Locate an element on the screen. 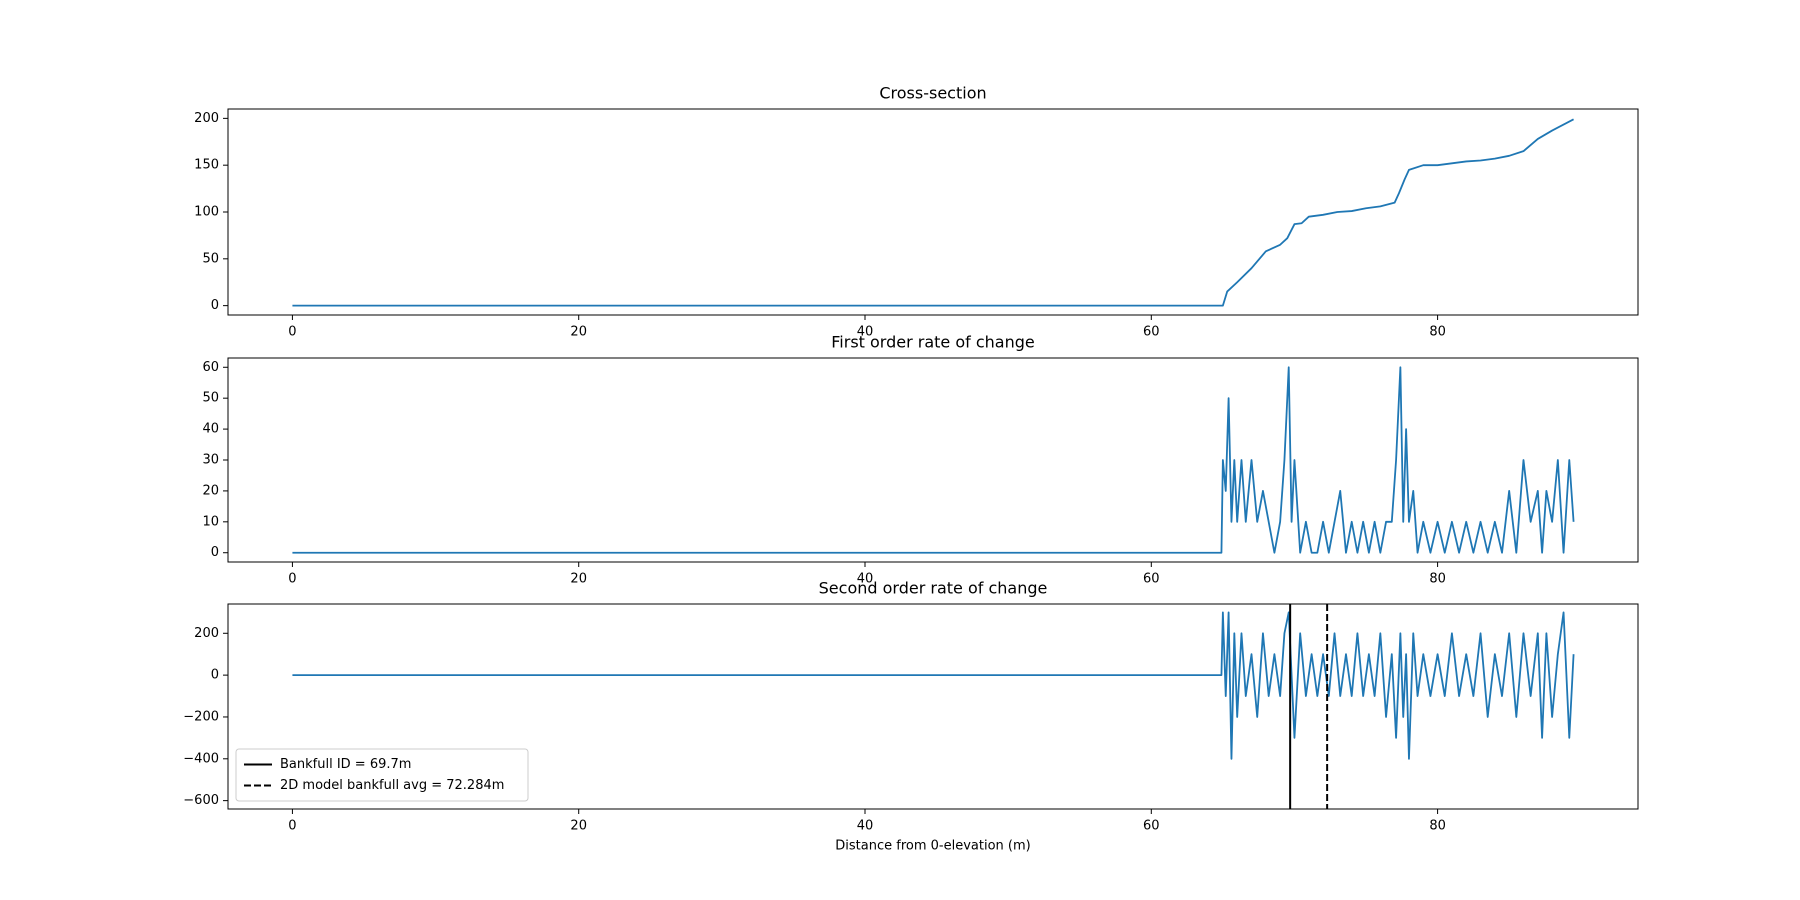 This screenshot has width=1800, height=900. legend-label: Bankfull ID = 69.7m is located at coordinates (345, 764).